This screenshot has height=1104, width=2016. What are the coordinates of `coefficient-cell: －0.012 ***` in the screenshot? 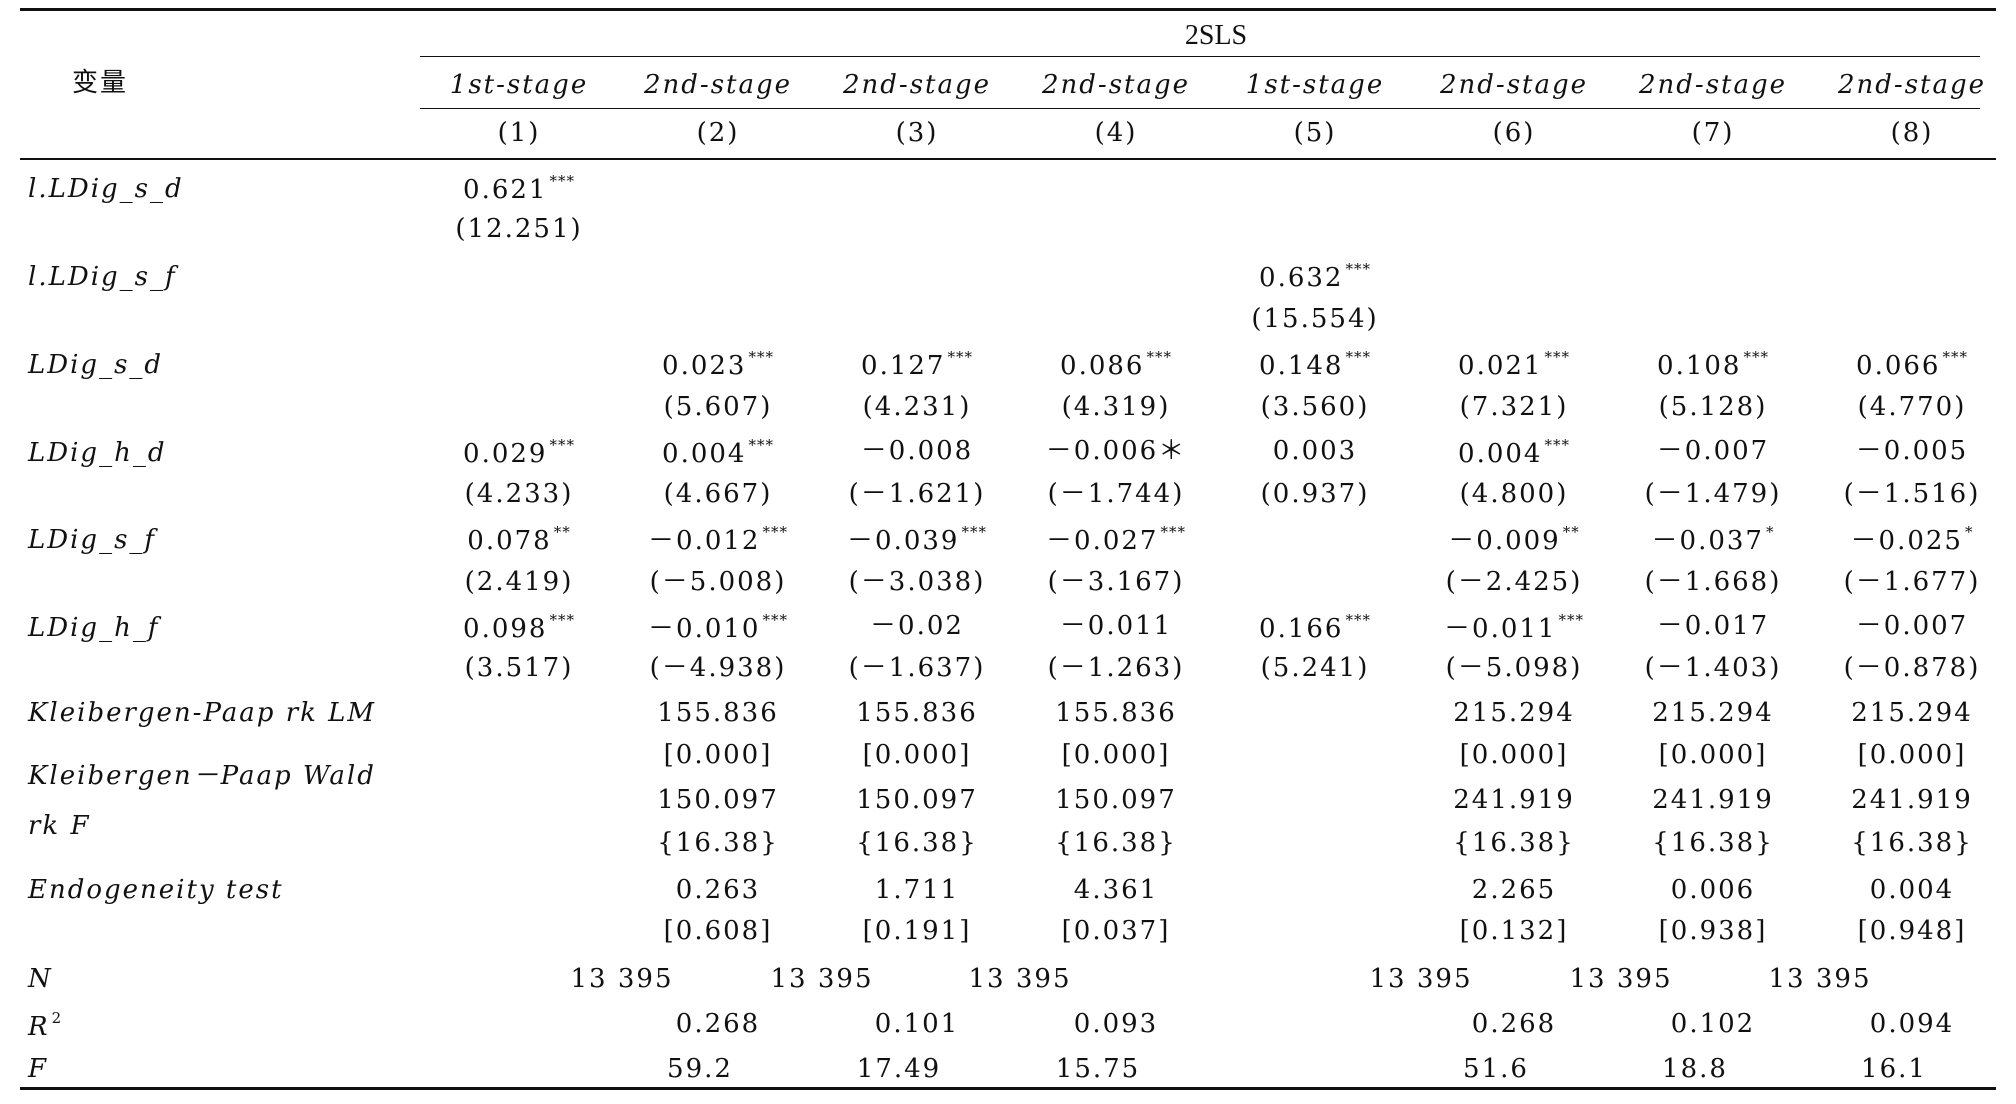 It's located at (718, 540).